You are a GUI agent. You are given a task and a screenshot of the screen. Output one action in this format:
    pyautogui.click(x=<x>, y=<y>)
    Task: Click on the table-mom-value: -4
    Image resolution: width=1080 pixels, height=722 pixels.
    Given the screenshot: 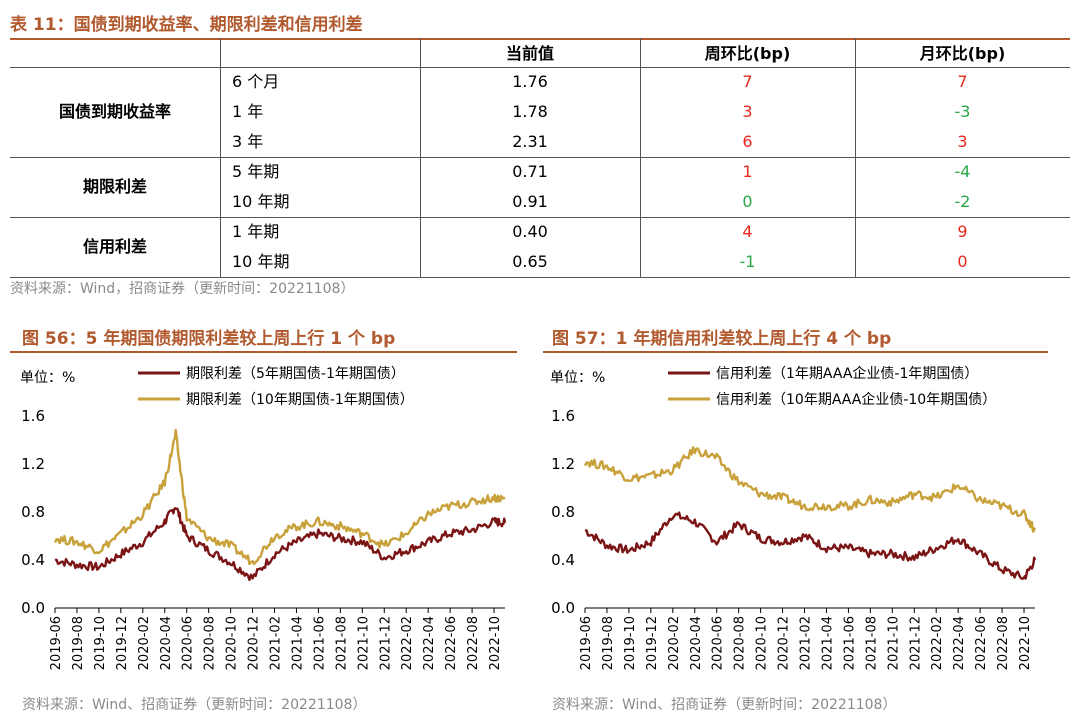 What is the action you would take?
    pyautogui.click(x=962, y=171)
    